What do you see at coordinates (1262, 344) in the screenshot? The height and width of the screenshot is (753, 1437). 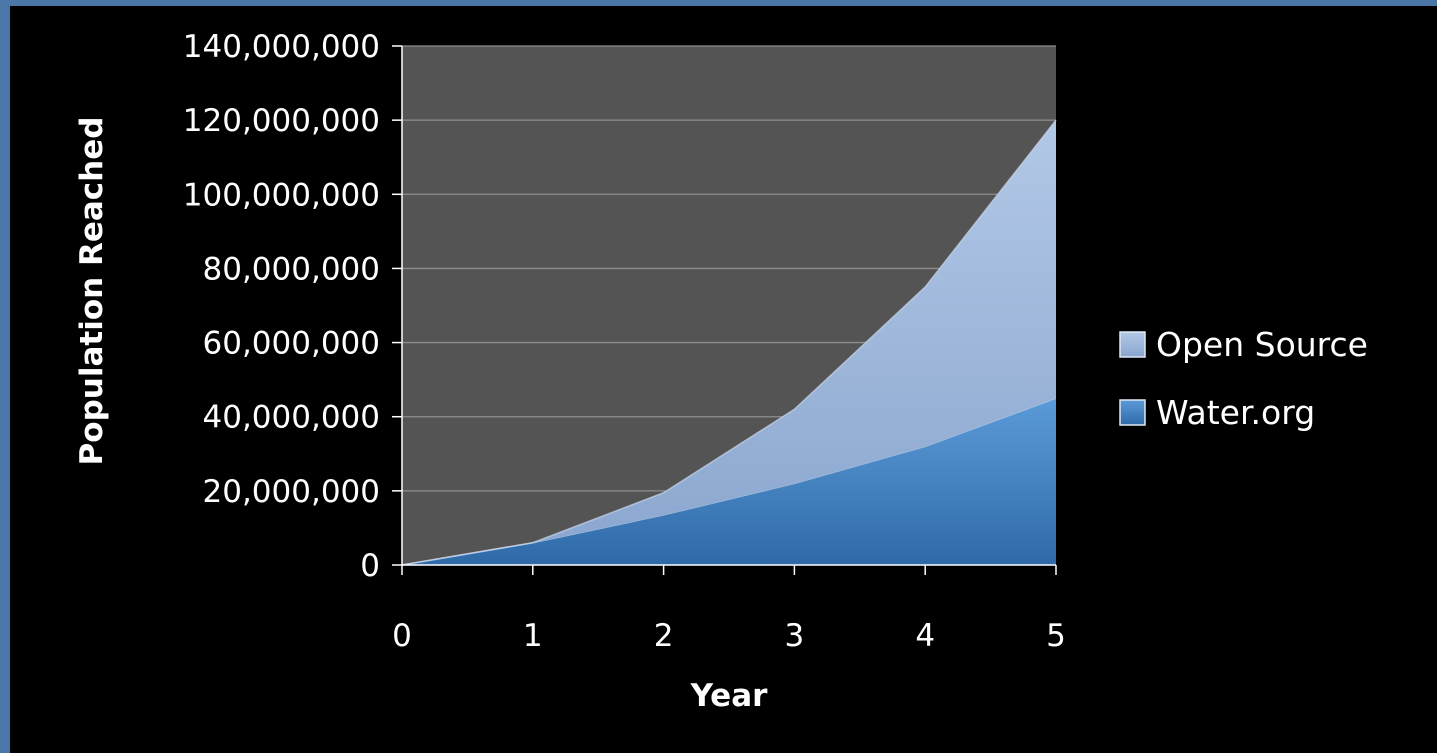 I see `legend-label: Open Source` at bounding box center [1262, 344].